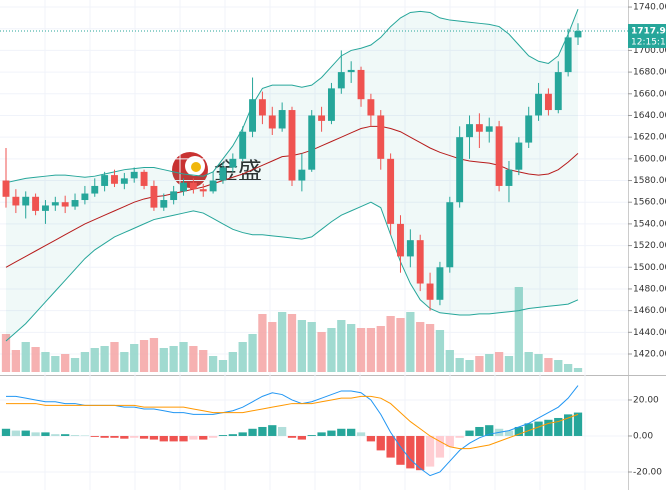 The width and height of the screenshot is (666, 490). What do you see at coordinates (649, 116) in the screenshot?
I see `y-tick-label: 1640.00` at bounding box center [649, 116].